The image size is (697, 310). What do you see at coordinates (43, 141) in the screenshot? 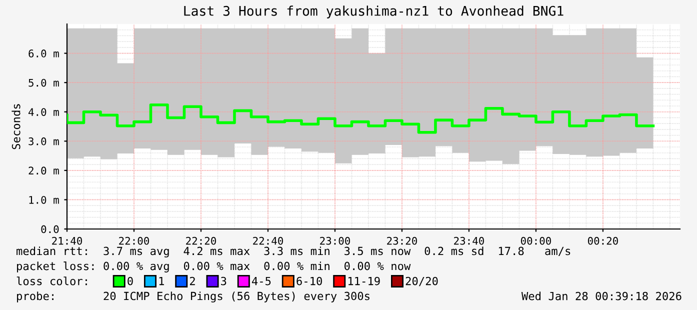
I see `y-tick-label: 3.0 m` at bounding box center [43, 141].